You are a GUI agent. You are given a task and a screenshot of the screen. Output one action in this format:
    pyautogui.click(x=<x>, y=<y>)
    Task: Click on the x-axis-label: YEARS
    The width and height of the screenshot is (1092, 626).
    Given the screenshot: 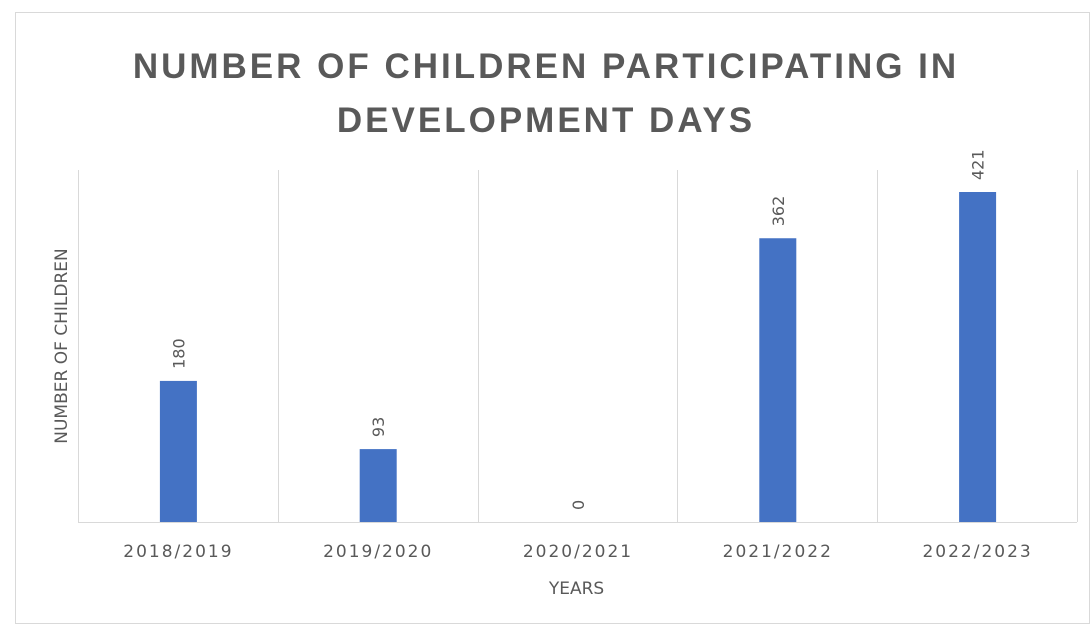 What is the action you would take?
    pyautogui.click(x=576, y=589)
    